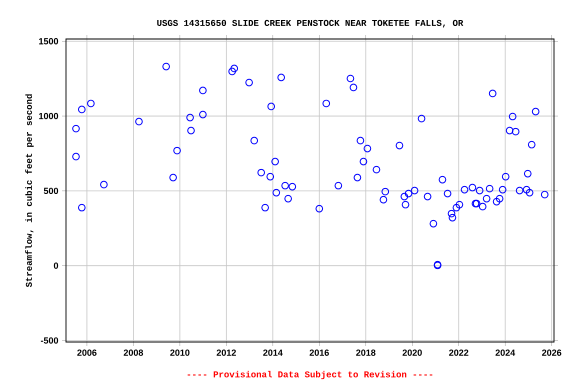  What do you see at coordinates (87, 353) in the screenshot?
I see `x-tick-label: 2006` at bounding box center [87, 353].